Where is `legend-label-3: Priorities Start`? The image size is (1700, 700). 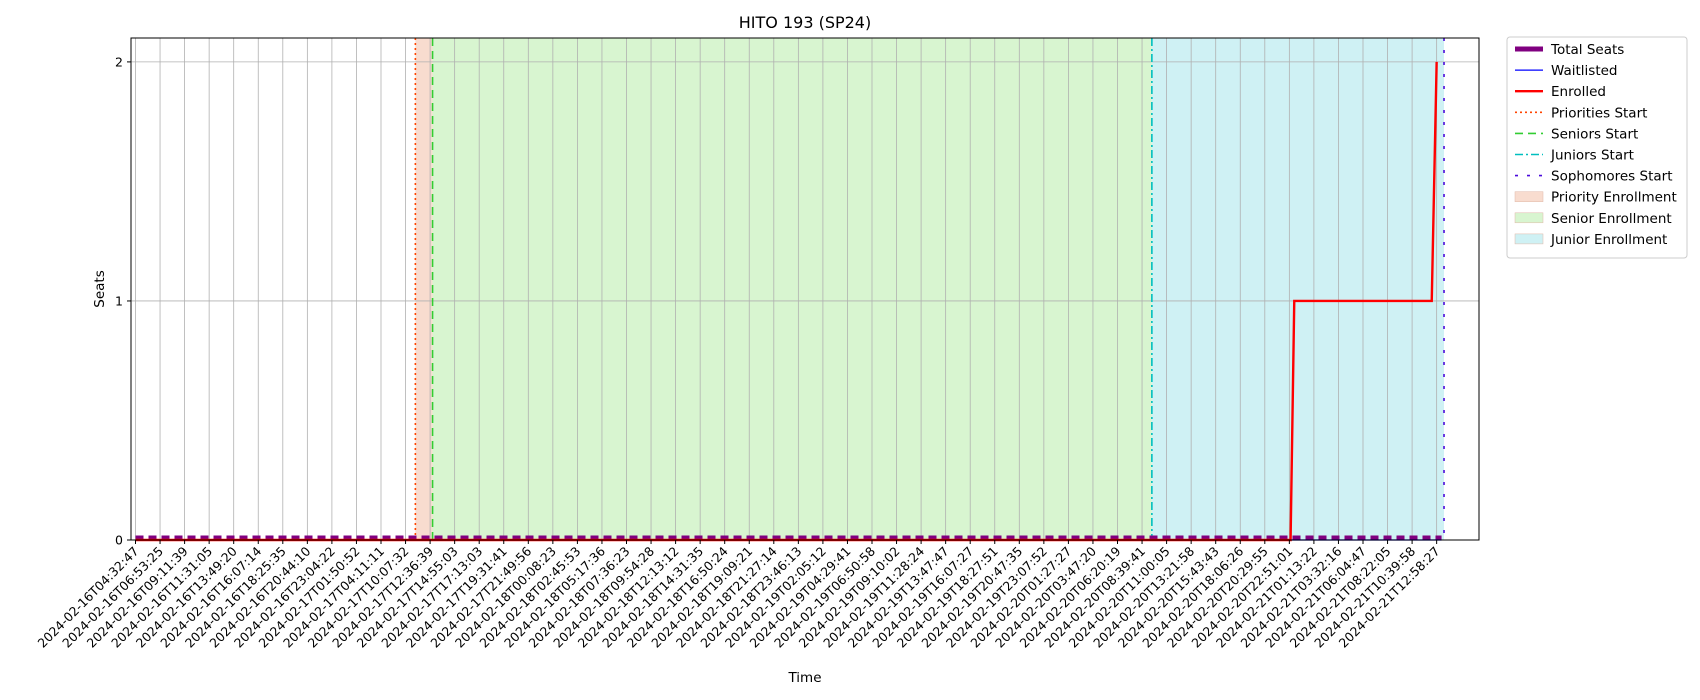
legend-label-3: Priorities Start is located at coordinates (1599, 113).